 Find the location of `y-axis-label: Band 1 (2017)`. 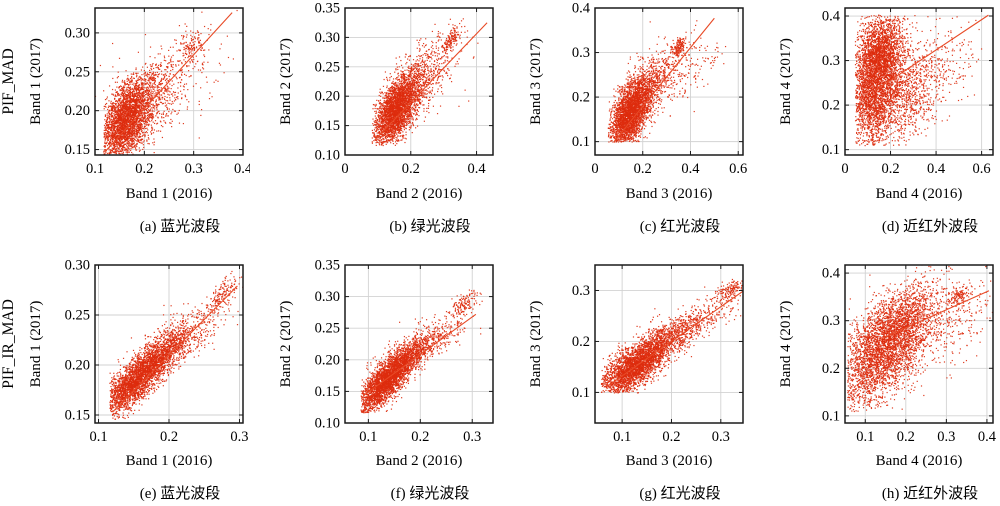

y-axis-label: Band 1 (2017) is located at coordinates (36, 81).